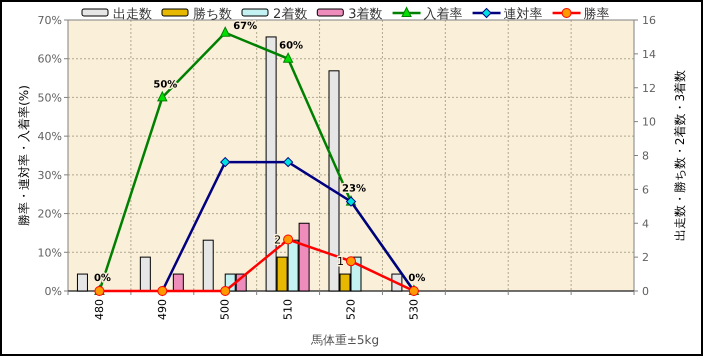 The height and width of the screenshot is (356, 703). Describe the element at coordinates (288, 309) in the screenshot. I see `x-tick-label: 510` at that location.